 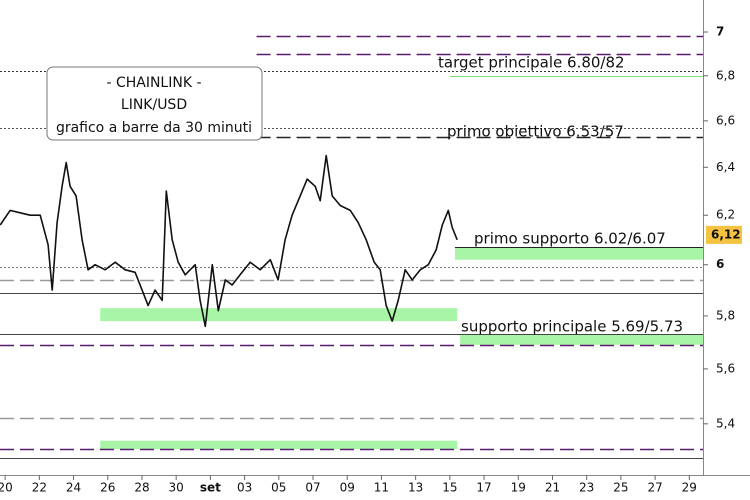 What do you see at coordinates (725, 120) in the screenshot?
I see `y-tick-label: 6,6` at bounding box center [725, 120].